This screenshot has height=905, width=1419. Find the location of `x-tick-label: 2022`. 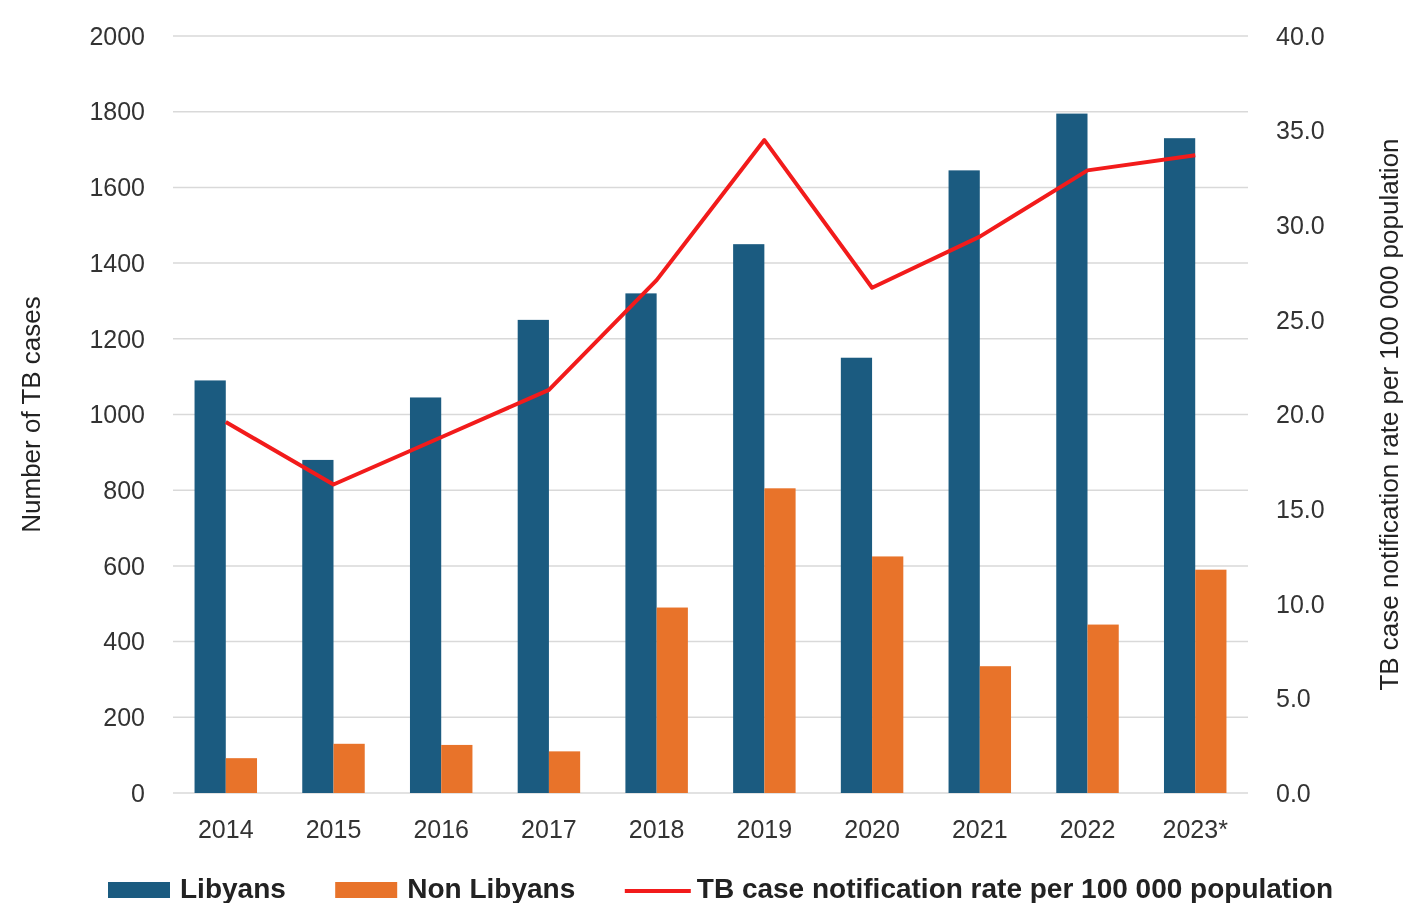

x-tick-label: 2022 is located at coordinates (1087, 829).